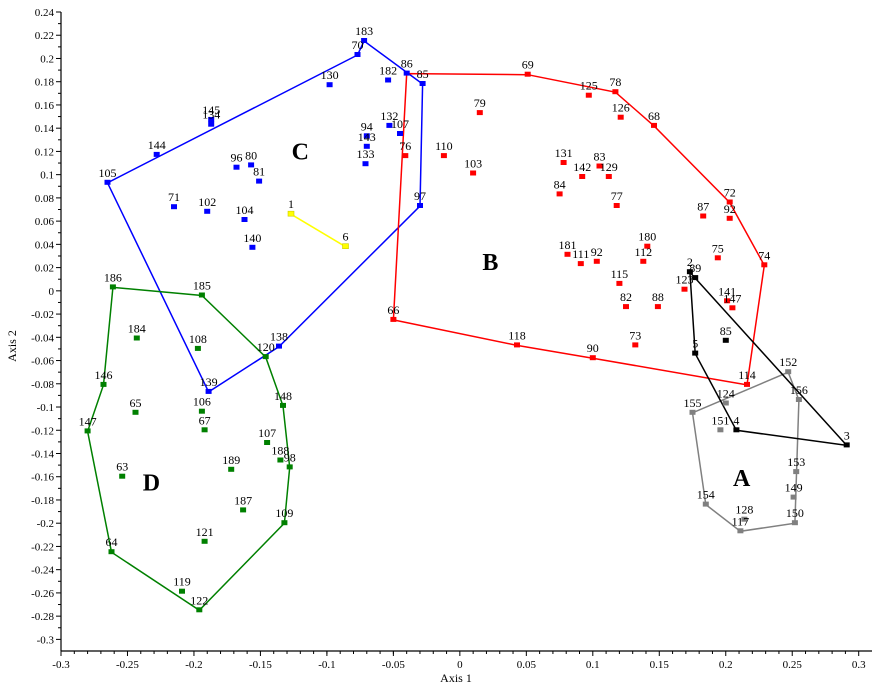 The height and width of the screenshot is (687, 884). What do you see at coordinates (44, 269) in the screenshot?
I see `y-tick-label: 0.02` at bounding box center [44, 269].